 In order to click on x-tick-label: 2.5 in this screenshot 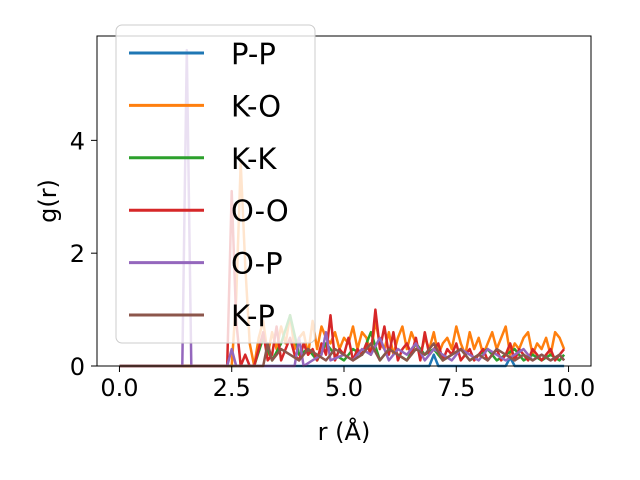, I will do `click(232, 388)`.